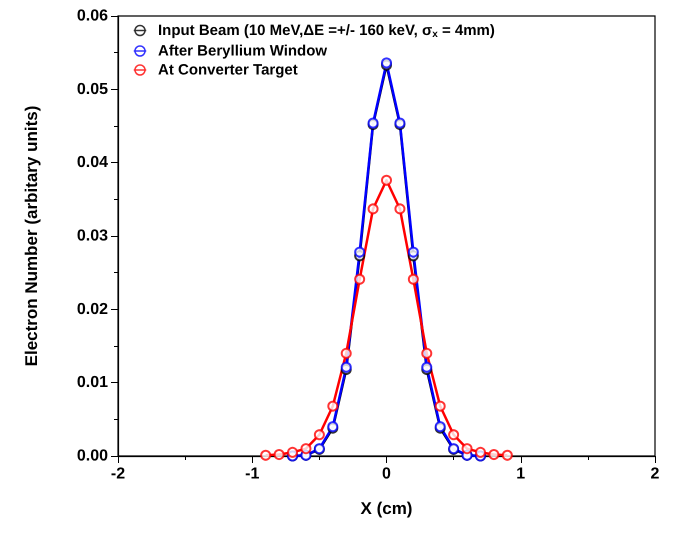 This screenshot has width=676, height=534. I want to click on y-tick-label: 0.04, so click(92, 163).